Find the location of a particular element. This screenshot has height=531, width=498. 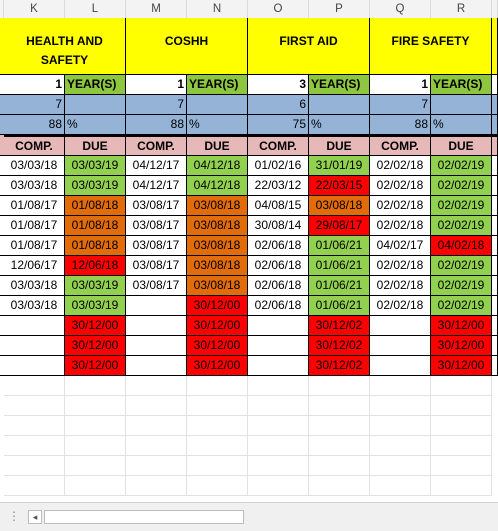

section-years: 3 is located at coordinates (278, 85).